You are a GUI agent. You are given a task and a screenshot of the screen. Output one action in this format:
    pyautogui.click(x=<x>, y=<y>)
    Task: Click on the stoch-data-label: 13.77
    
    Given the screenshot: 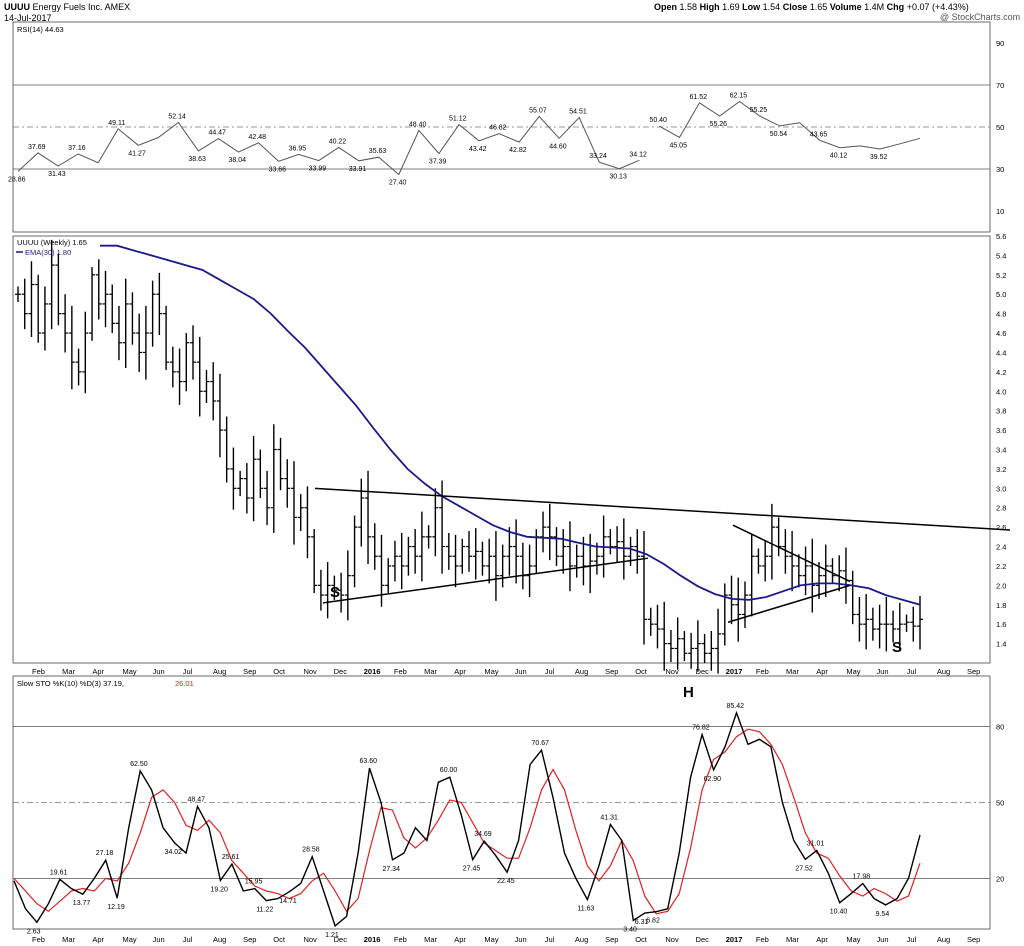 What is the action you would take?
    pyautogui.click(x=82, y=903)
    